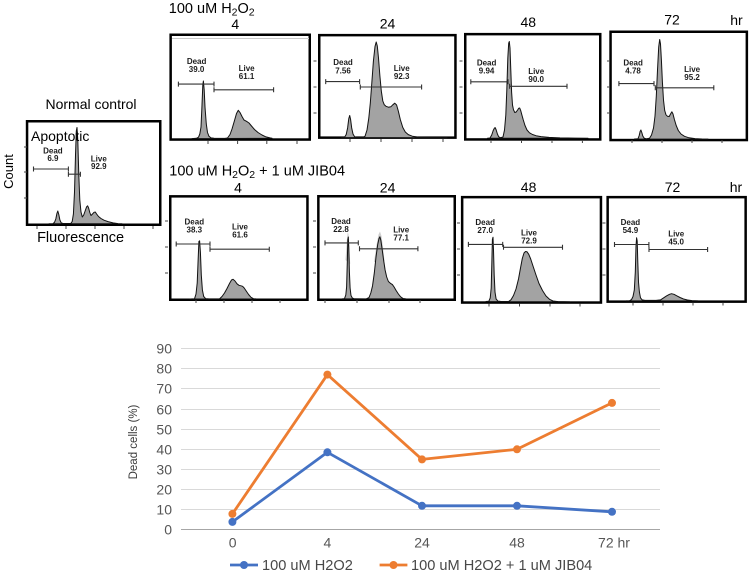 The width and height of the screenshot is (756, 577). What do you see at coordinates (80, 238) in the screenshot?
I see `svg-text: Fluorescence` at bounding box center [80, 238].